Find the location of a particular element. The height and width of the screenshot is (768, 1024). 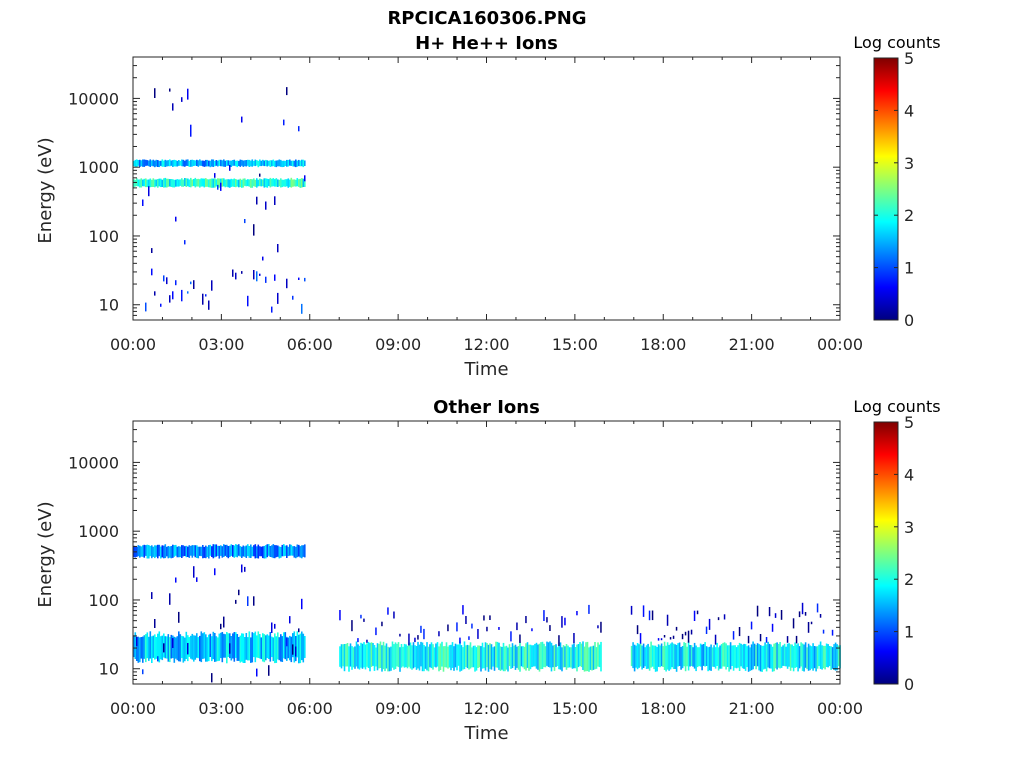

y-axis-label: Energy (eV) is located at coordinates (45, 190).